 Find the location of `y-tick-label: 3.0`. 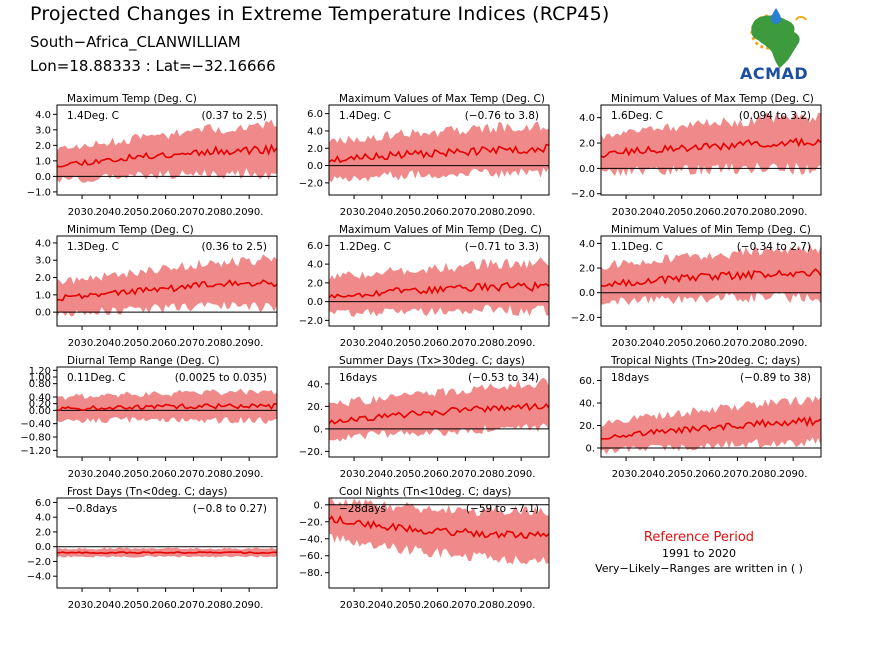

y-tick-label: 3.0 is located at coordinates (43, 261).